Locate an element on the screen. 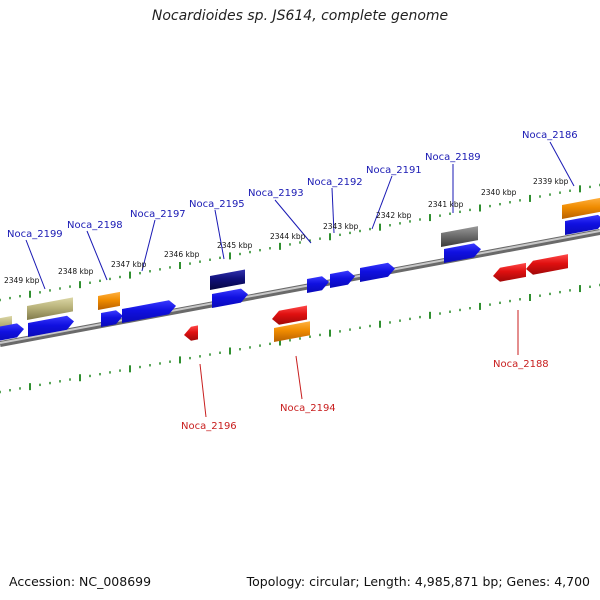 The image size is (600, 600). kbp-label: 2348 kbp is located at coordinates (76, 271).